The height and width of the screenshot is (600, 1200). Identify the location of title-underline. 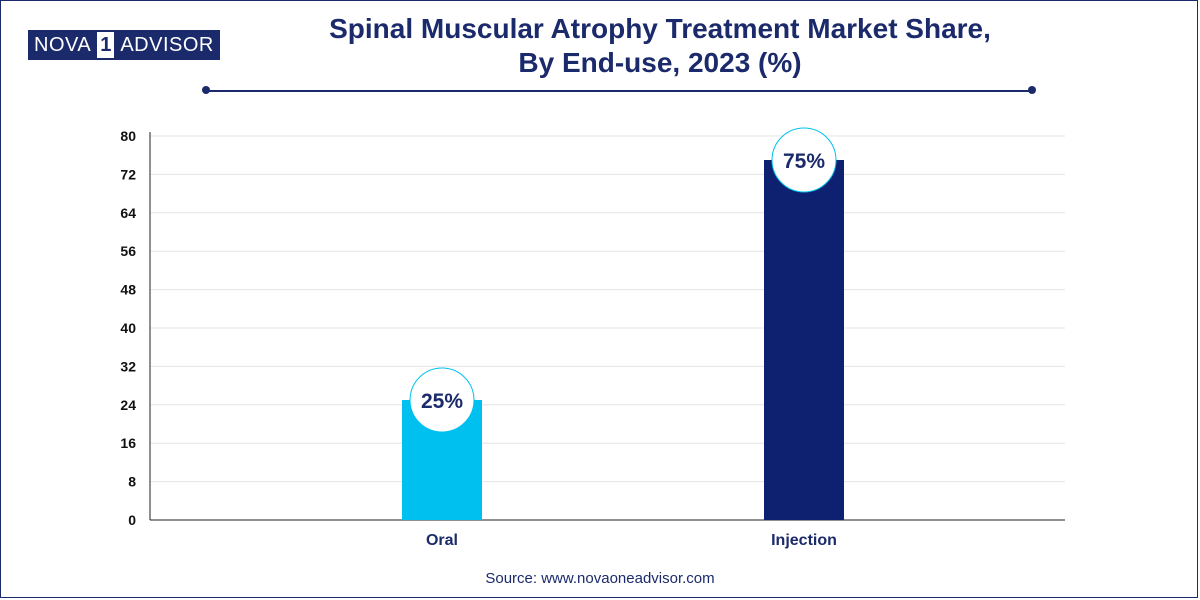
(619, 91).